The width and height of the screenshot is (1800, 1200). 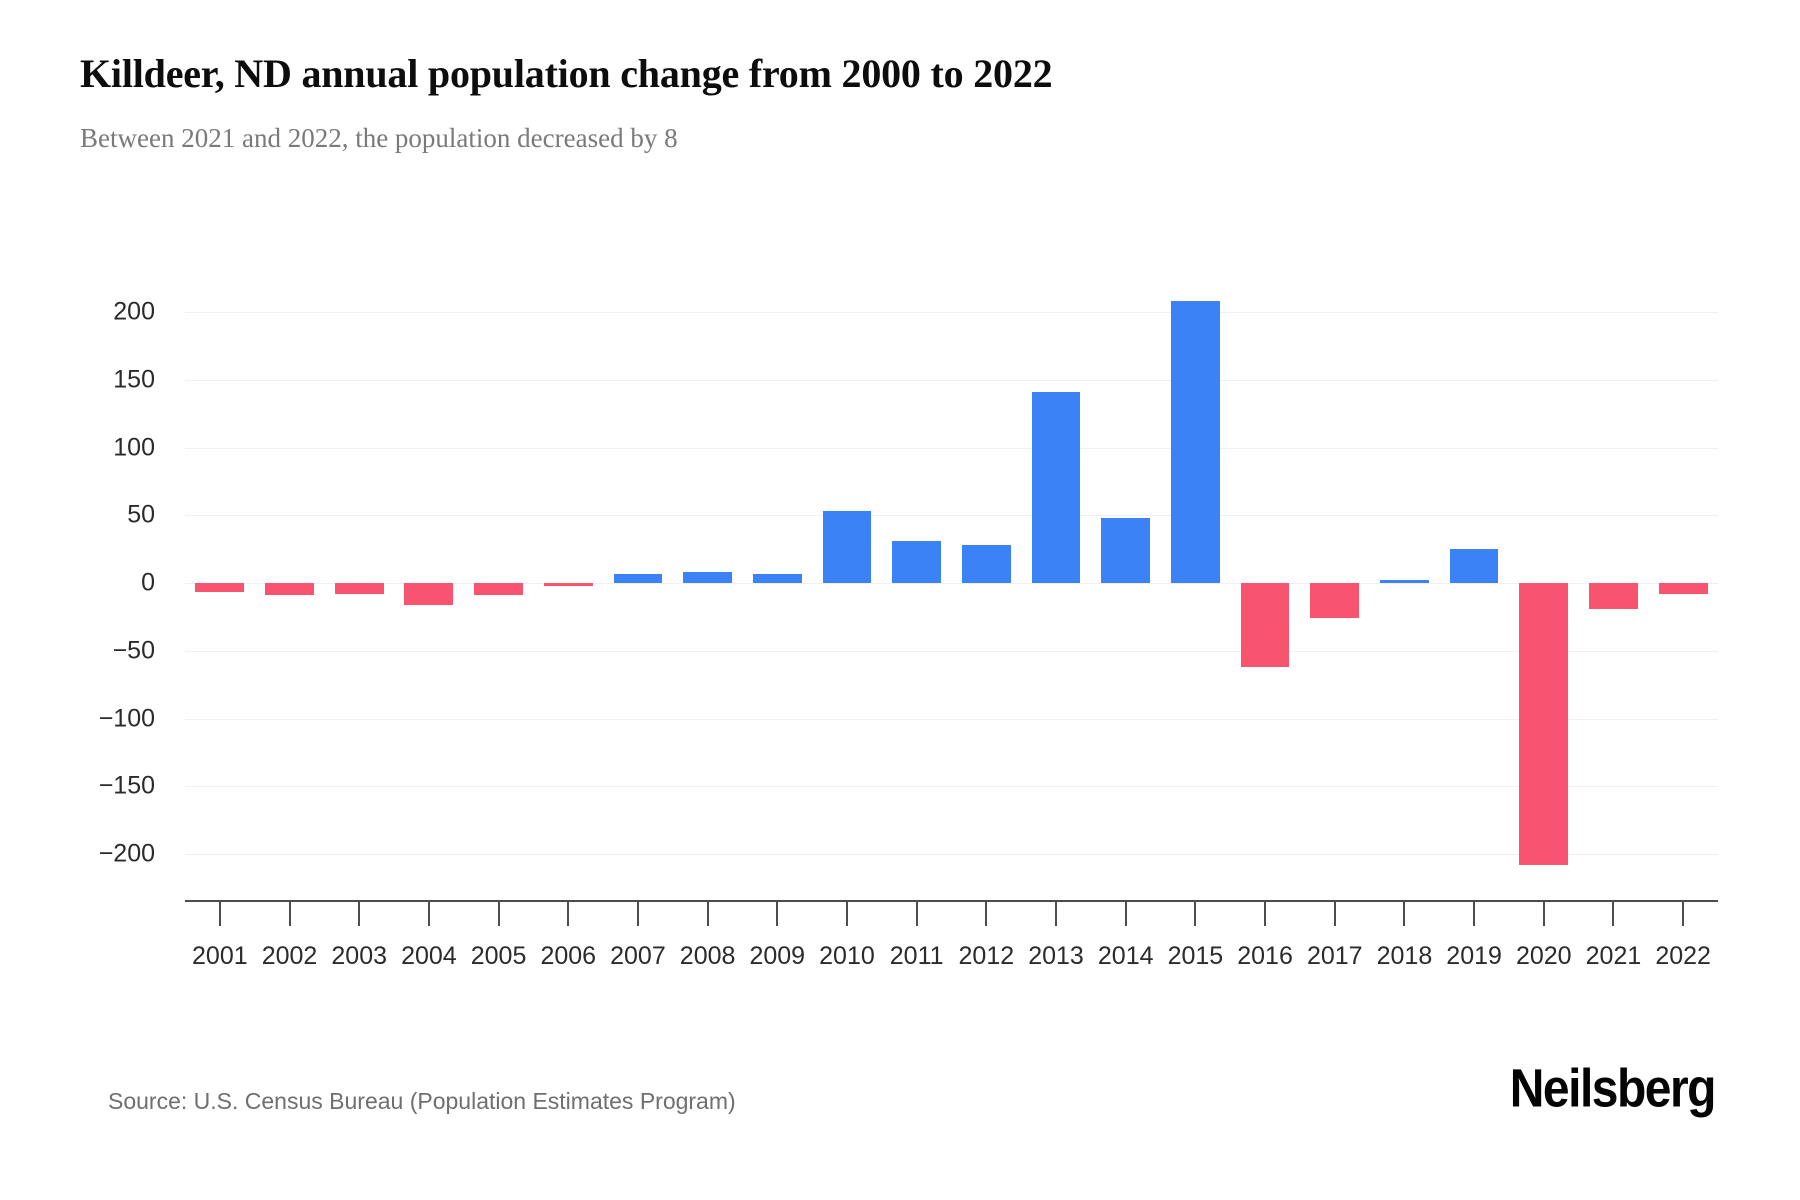 What do you see at coordinates (568, 956) in the screenshot?
I see `x-axis-tick-label-2006: 2006` at bounding box center [568, 956].